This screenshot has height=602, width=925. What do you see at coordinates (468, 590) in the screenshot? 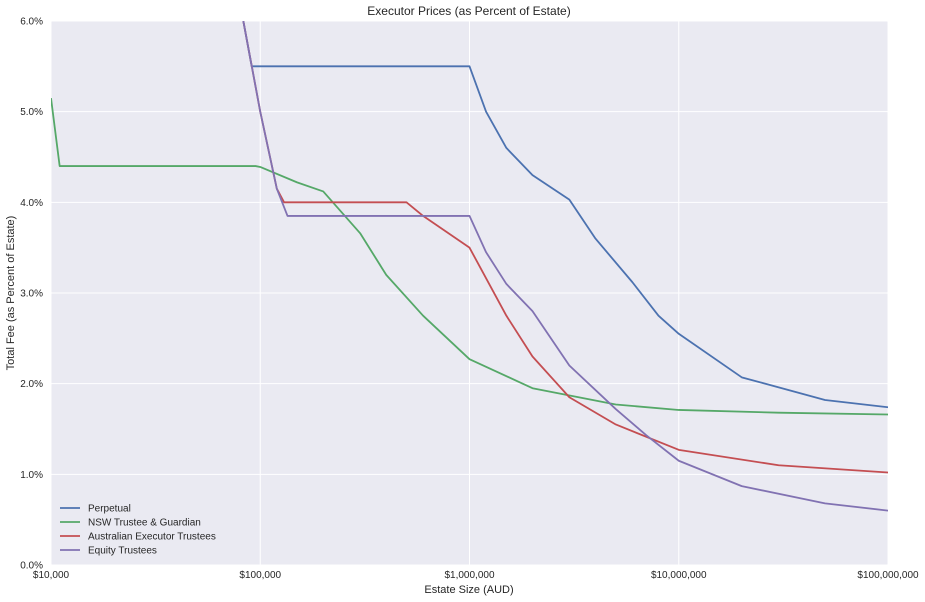
I see `x-axis-label: Estate Size (AUD)` at bounding box center [468, 590].